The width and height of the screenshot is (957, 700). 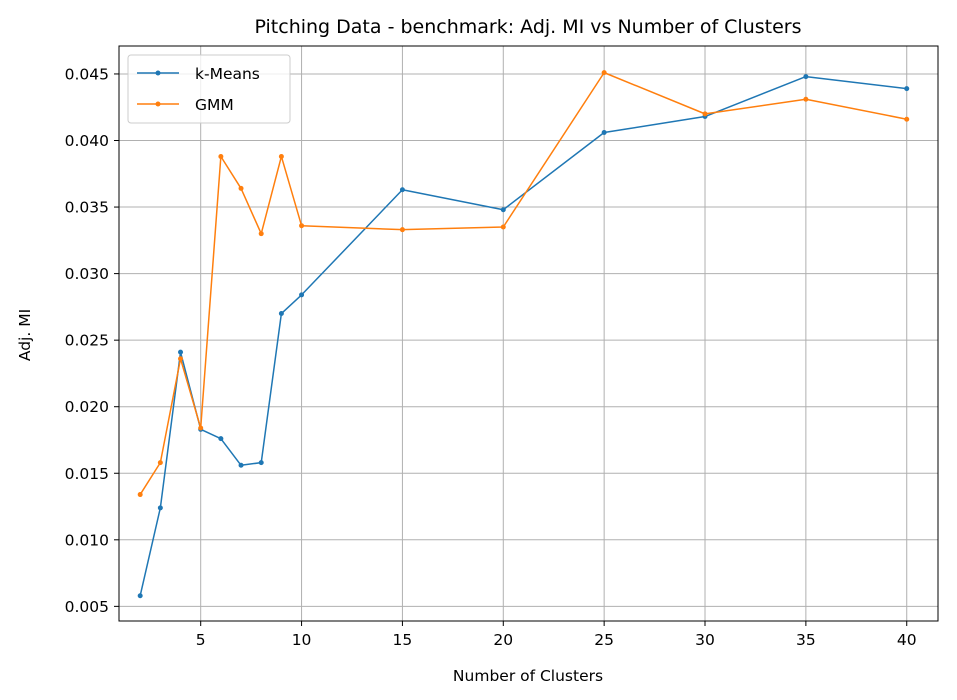 I want to click on legend-label-gmm: GMM, so click(x=214, y=105).